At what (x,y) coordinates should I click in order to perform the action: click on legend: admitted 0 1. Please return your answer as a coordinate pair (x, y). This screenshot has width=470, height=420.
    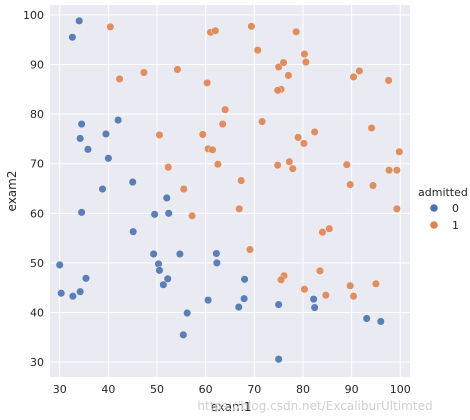
    Looking at the image, I should click on (443, 209).